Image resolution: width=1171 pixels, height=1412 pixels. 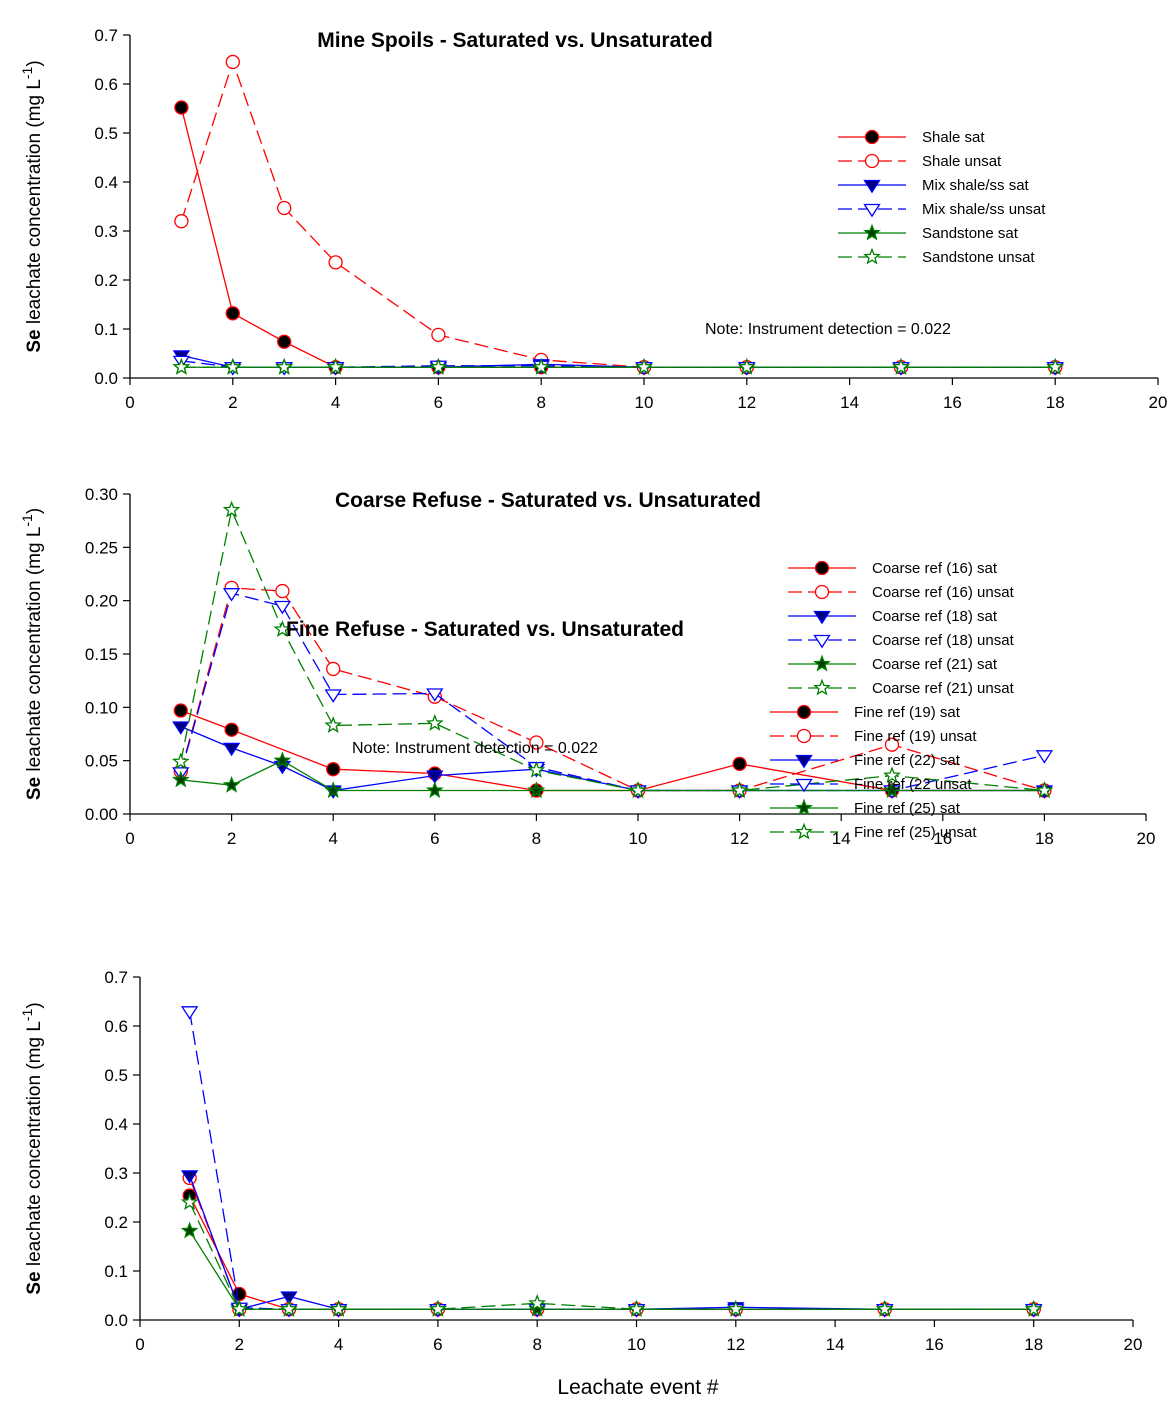 What do you see at coordinates (116, 1222) in the screenshot?
I see `y-tick-label: 0.2` at bounding box center [116, 1222].